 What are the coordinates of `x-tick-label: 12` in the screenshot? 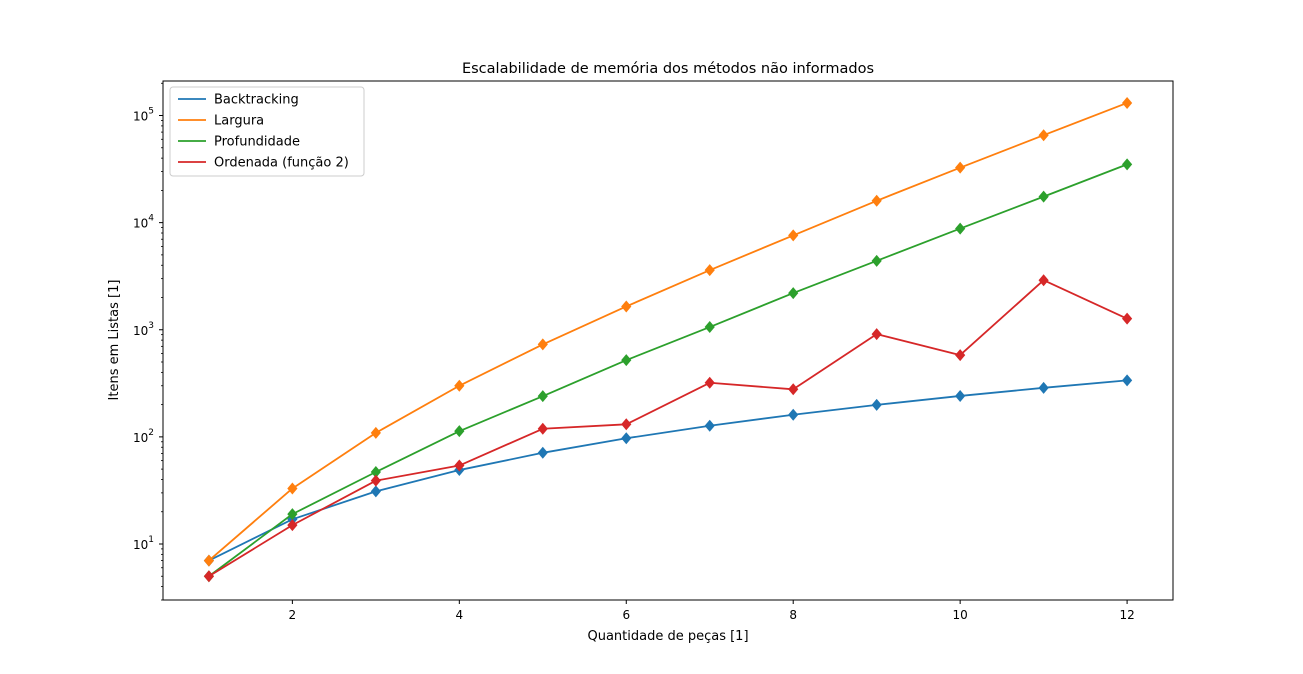 It's located at (1126, 615).